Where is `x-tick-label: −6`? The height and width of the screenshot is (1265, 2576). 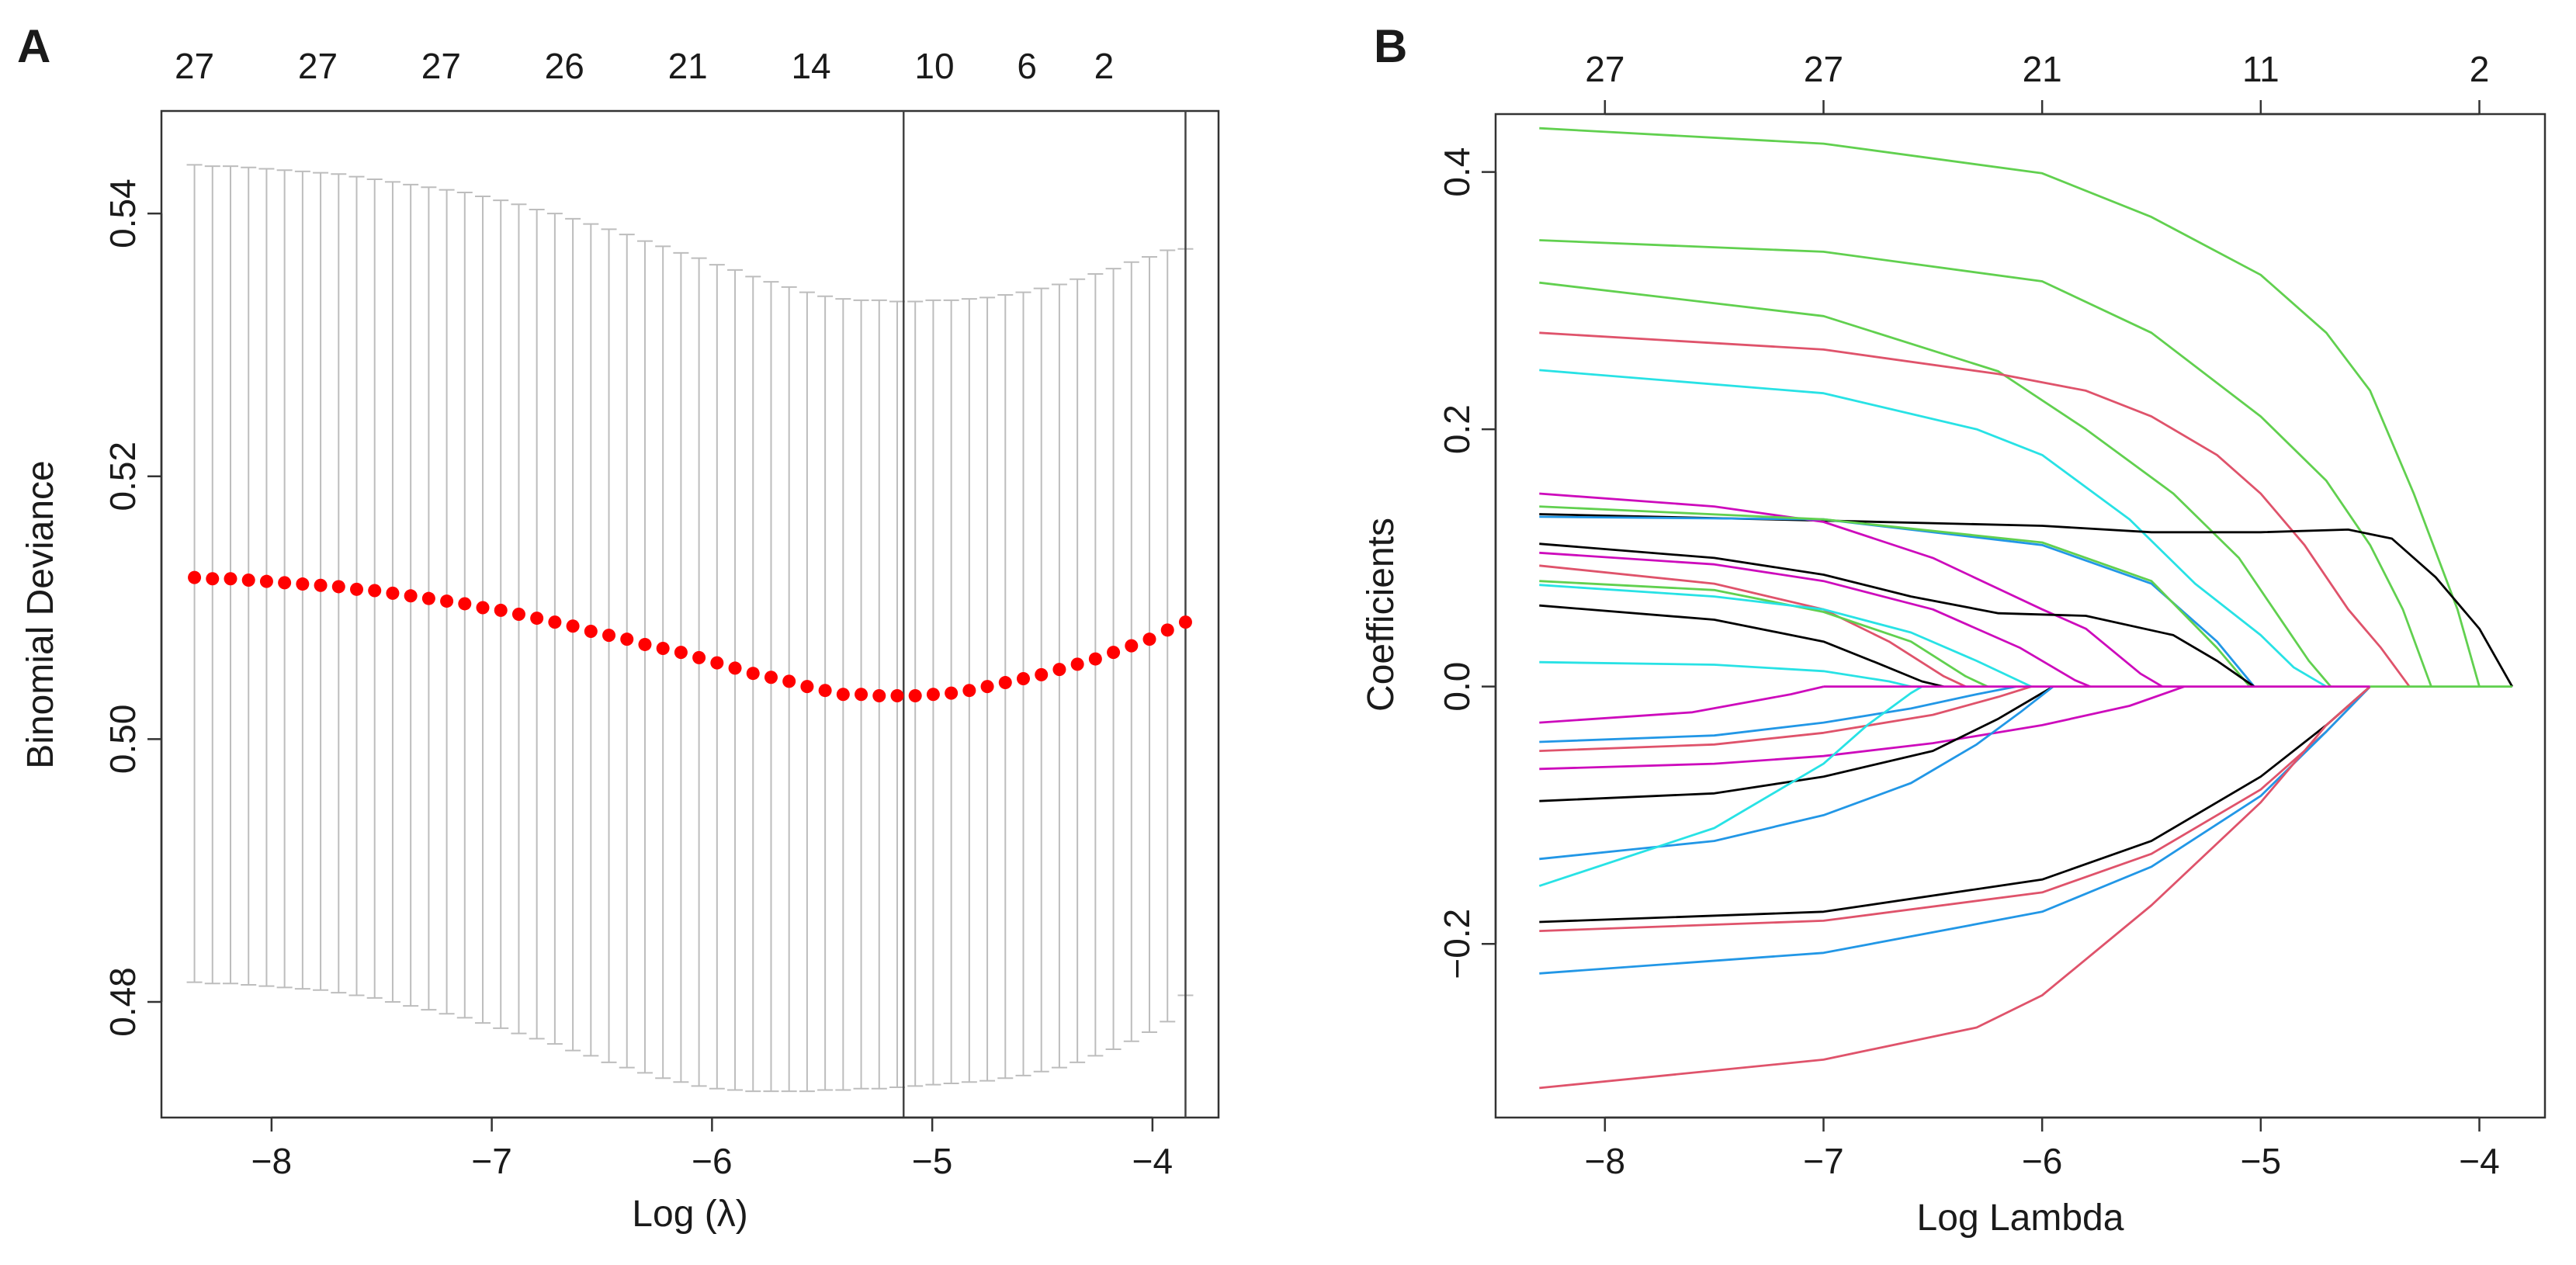
x-tick-label: −6 is located at coordinates (2042, 1161).